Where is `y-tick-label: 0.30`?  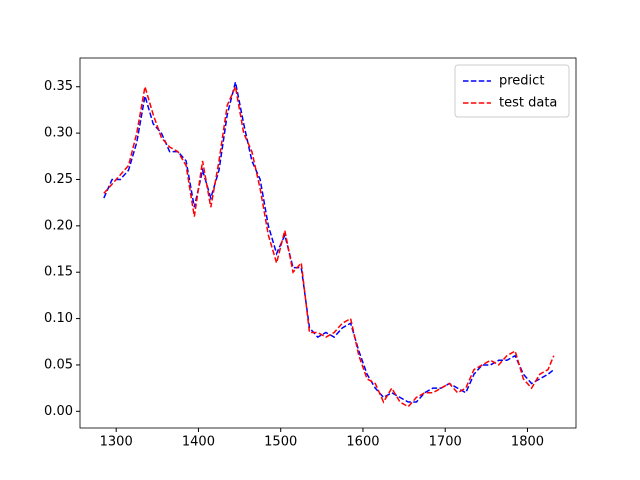
y-tick-label: 0.30 is located at coordinates (58, 133).